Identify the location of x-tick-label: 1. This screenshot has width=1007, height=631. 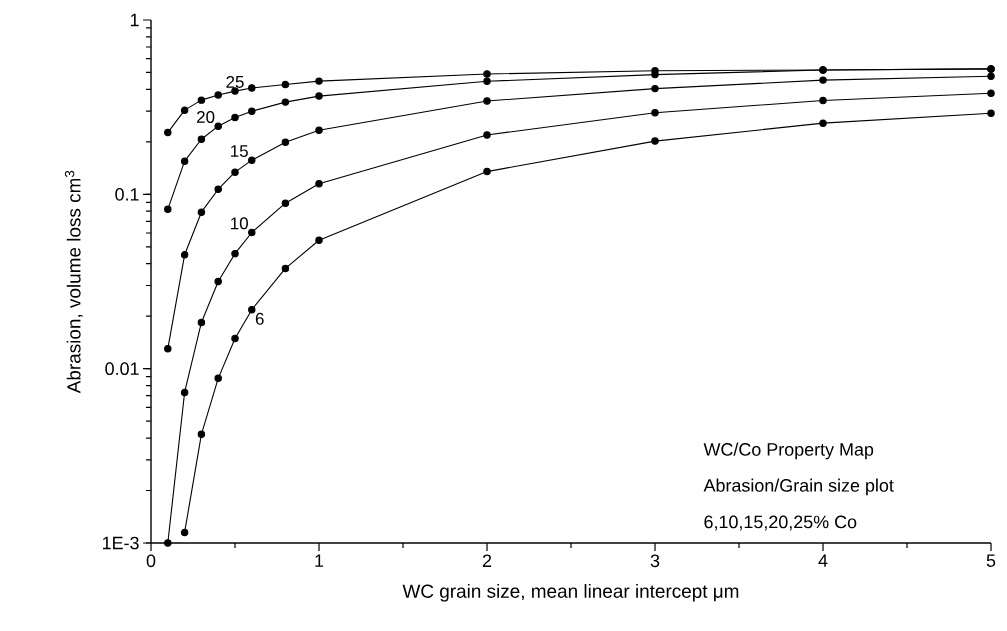
(319, 560).